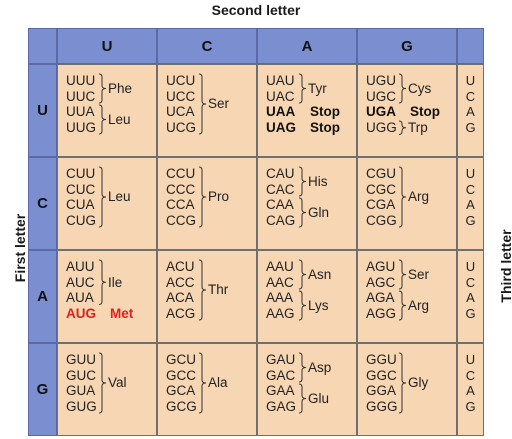  What do you see at coordinates (81, 359) in the screenshot?
I see `codon-label: GUU` at bounding box center [81, 359].